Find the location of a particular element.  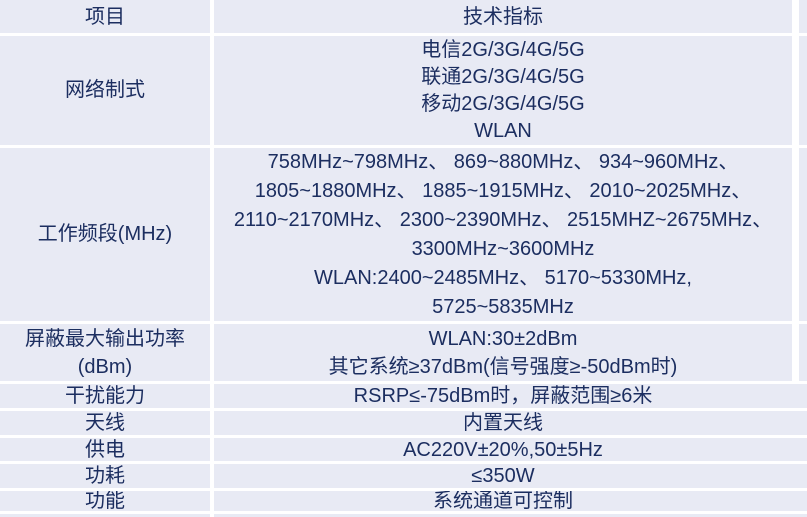

row-label: 天线 is located at coordinates (105, 423).